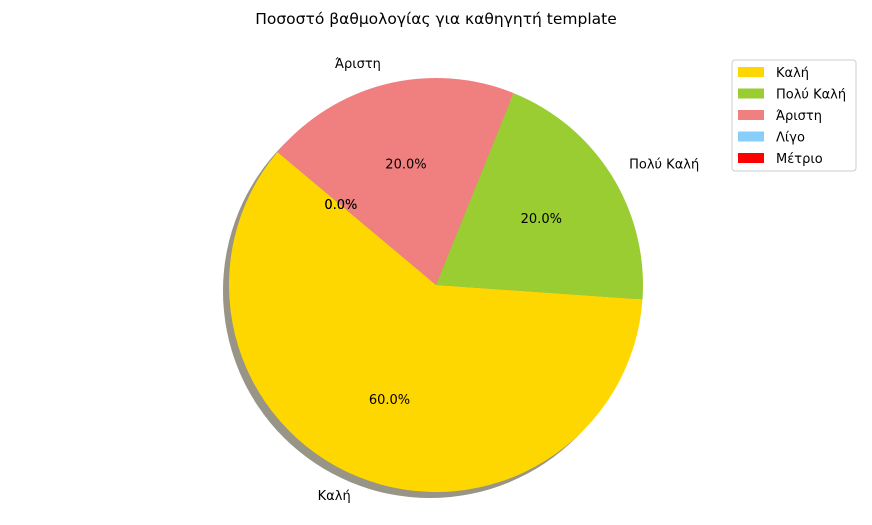 The width and height of the screenshot is (872, 525). What do you see at coordinates (799, 116) in the screenshot?
I see `legend-label: Άριστη` at bounding box center [799, 116].